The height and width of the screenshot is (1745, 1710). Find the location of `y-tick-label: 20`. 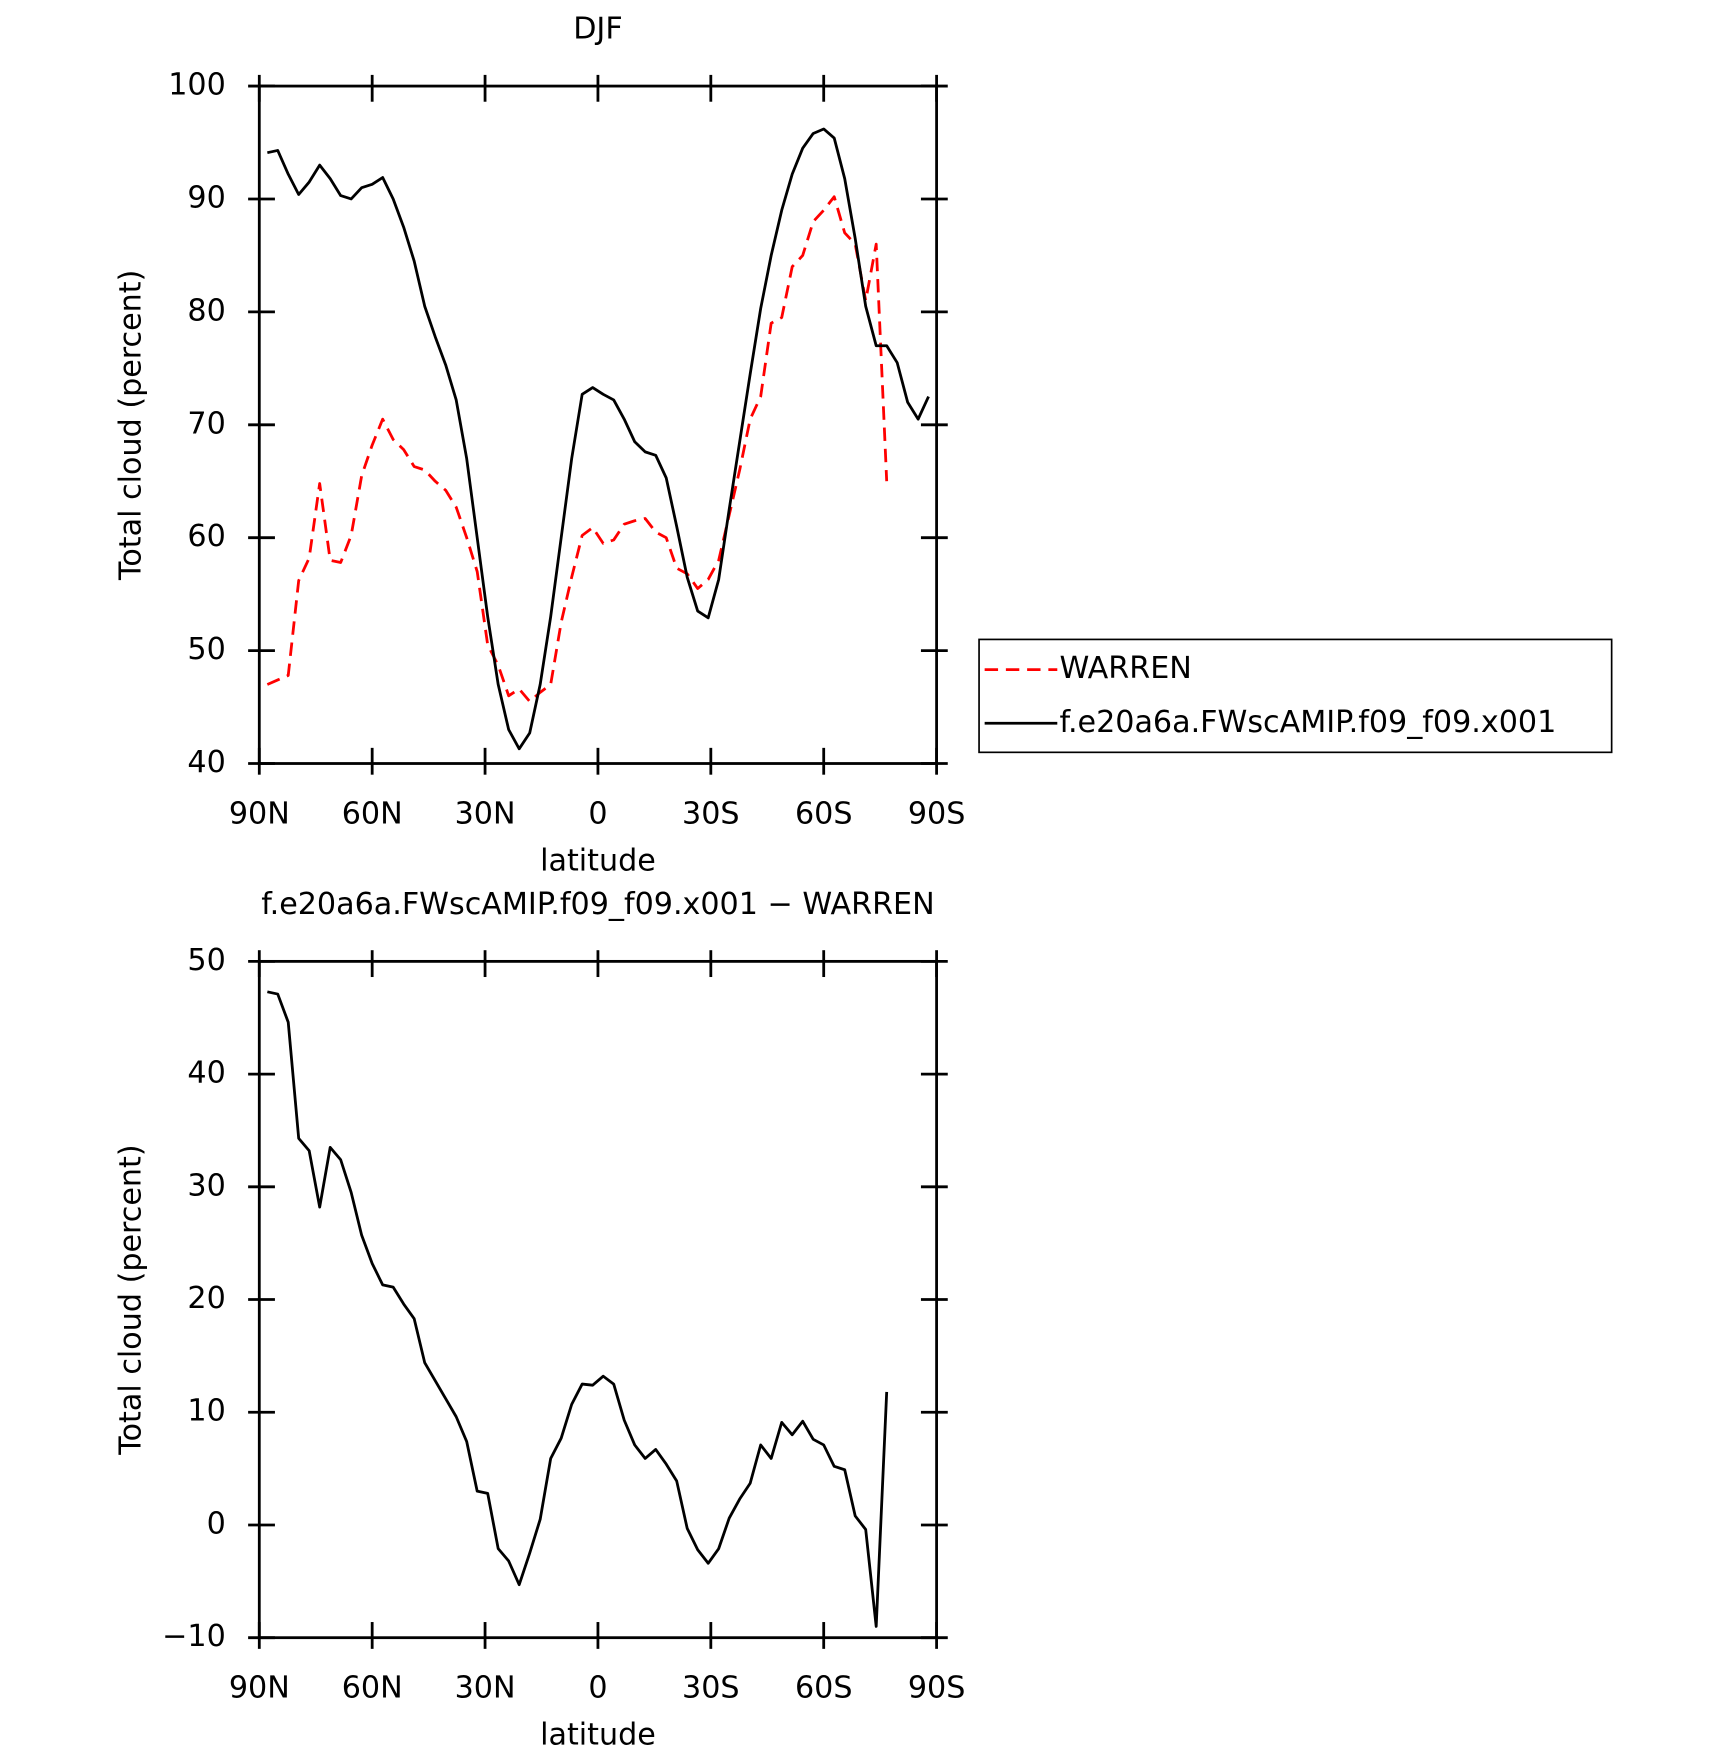

y-tick-label: 20 is located at coordinates (206, 1298).